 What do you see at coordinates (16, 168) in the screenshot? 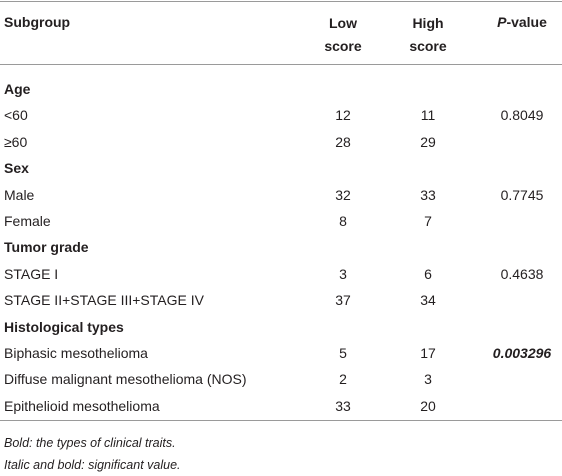
I see `group-title: Sex` at bounding box center [16, 168].